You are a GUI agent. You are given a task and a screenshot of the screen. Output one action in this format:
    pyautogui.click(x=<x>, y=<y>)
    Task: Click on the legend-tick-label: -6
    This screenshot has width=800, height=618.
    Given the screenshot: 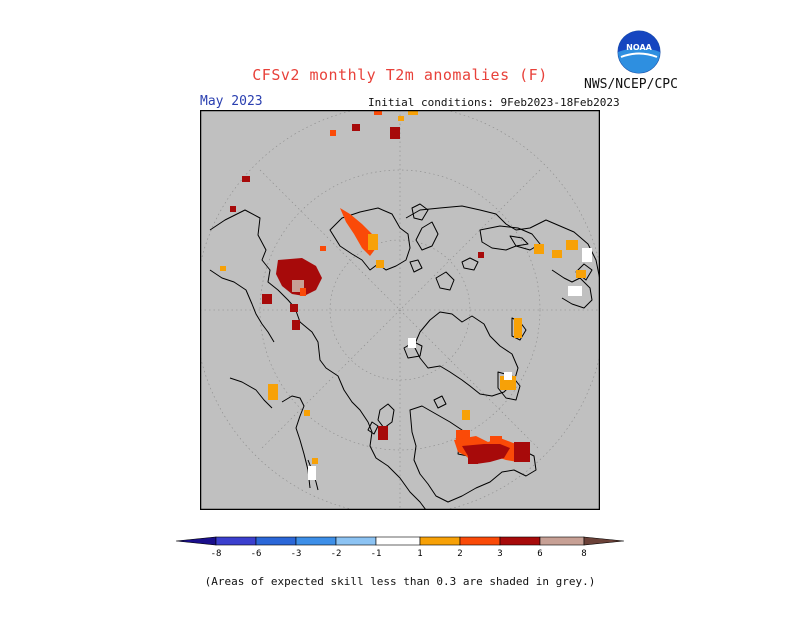 What is the action you would take?
    pyautogui.click(x=256, y=554)
    